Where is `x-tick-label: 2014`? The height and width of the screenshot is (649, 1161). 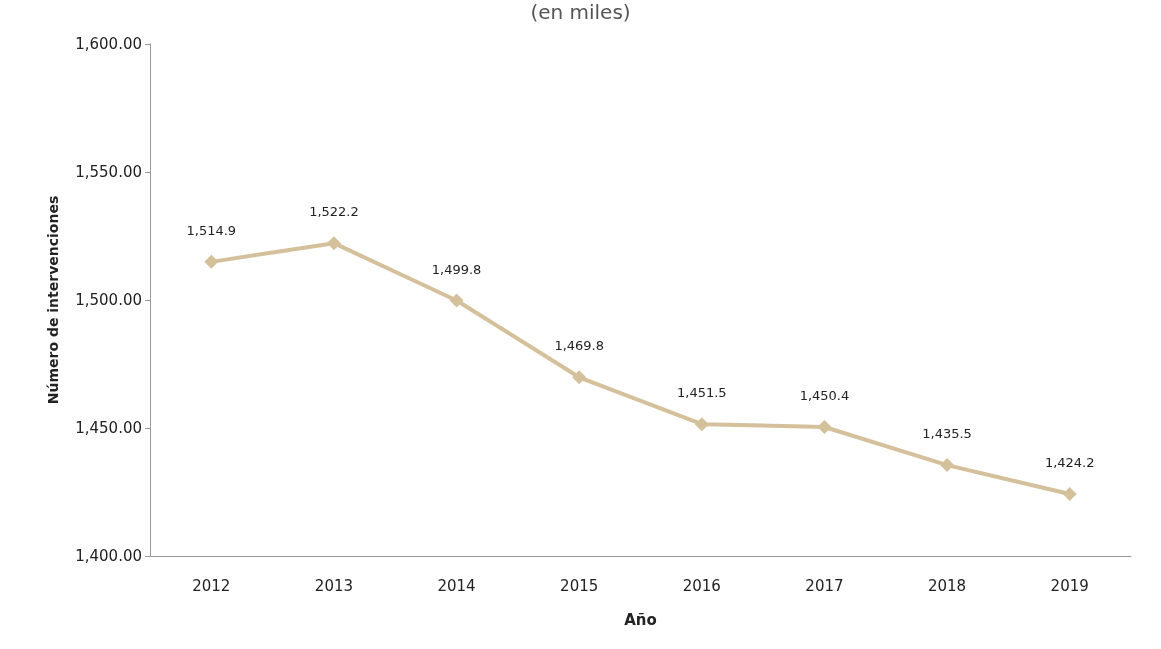 x-tick-label: 2014 is located at coordinates (456, 585).